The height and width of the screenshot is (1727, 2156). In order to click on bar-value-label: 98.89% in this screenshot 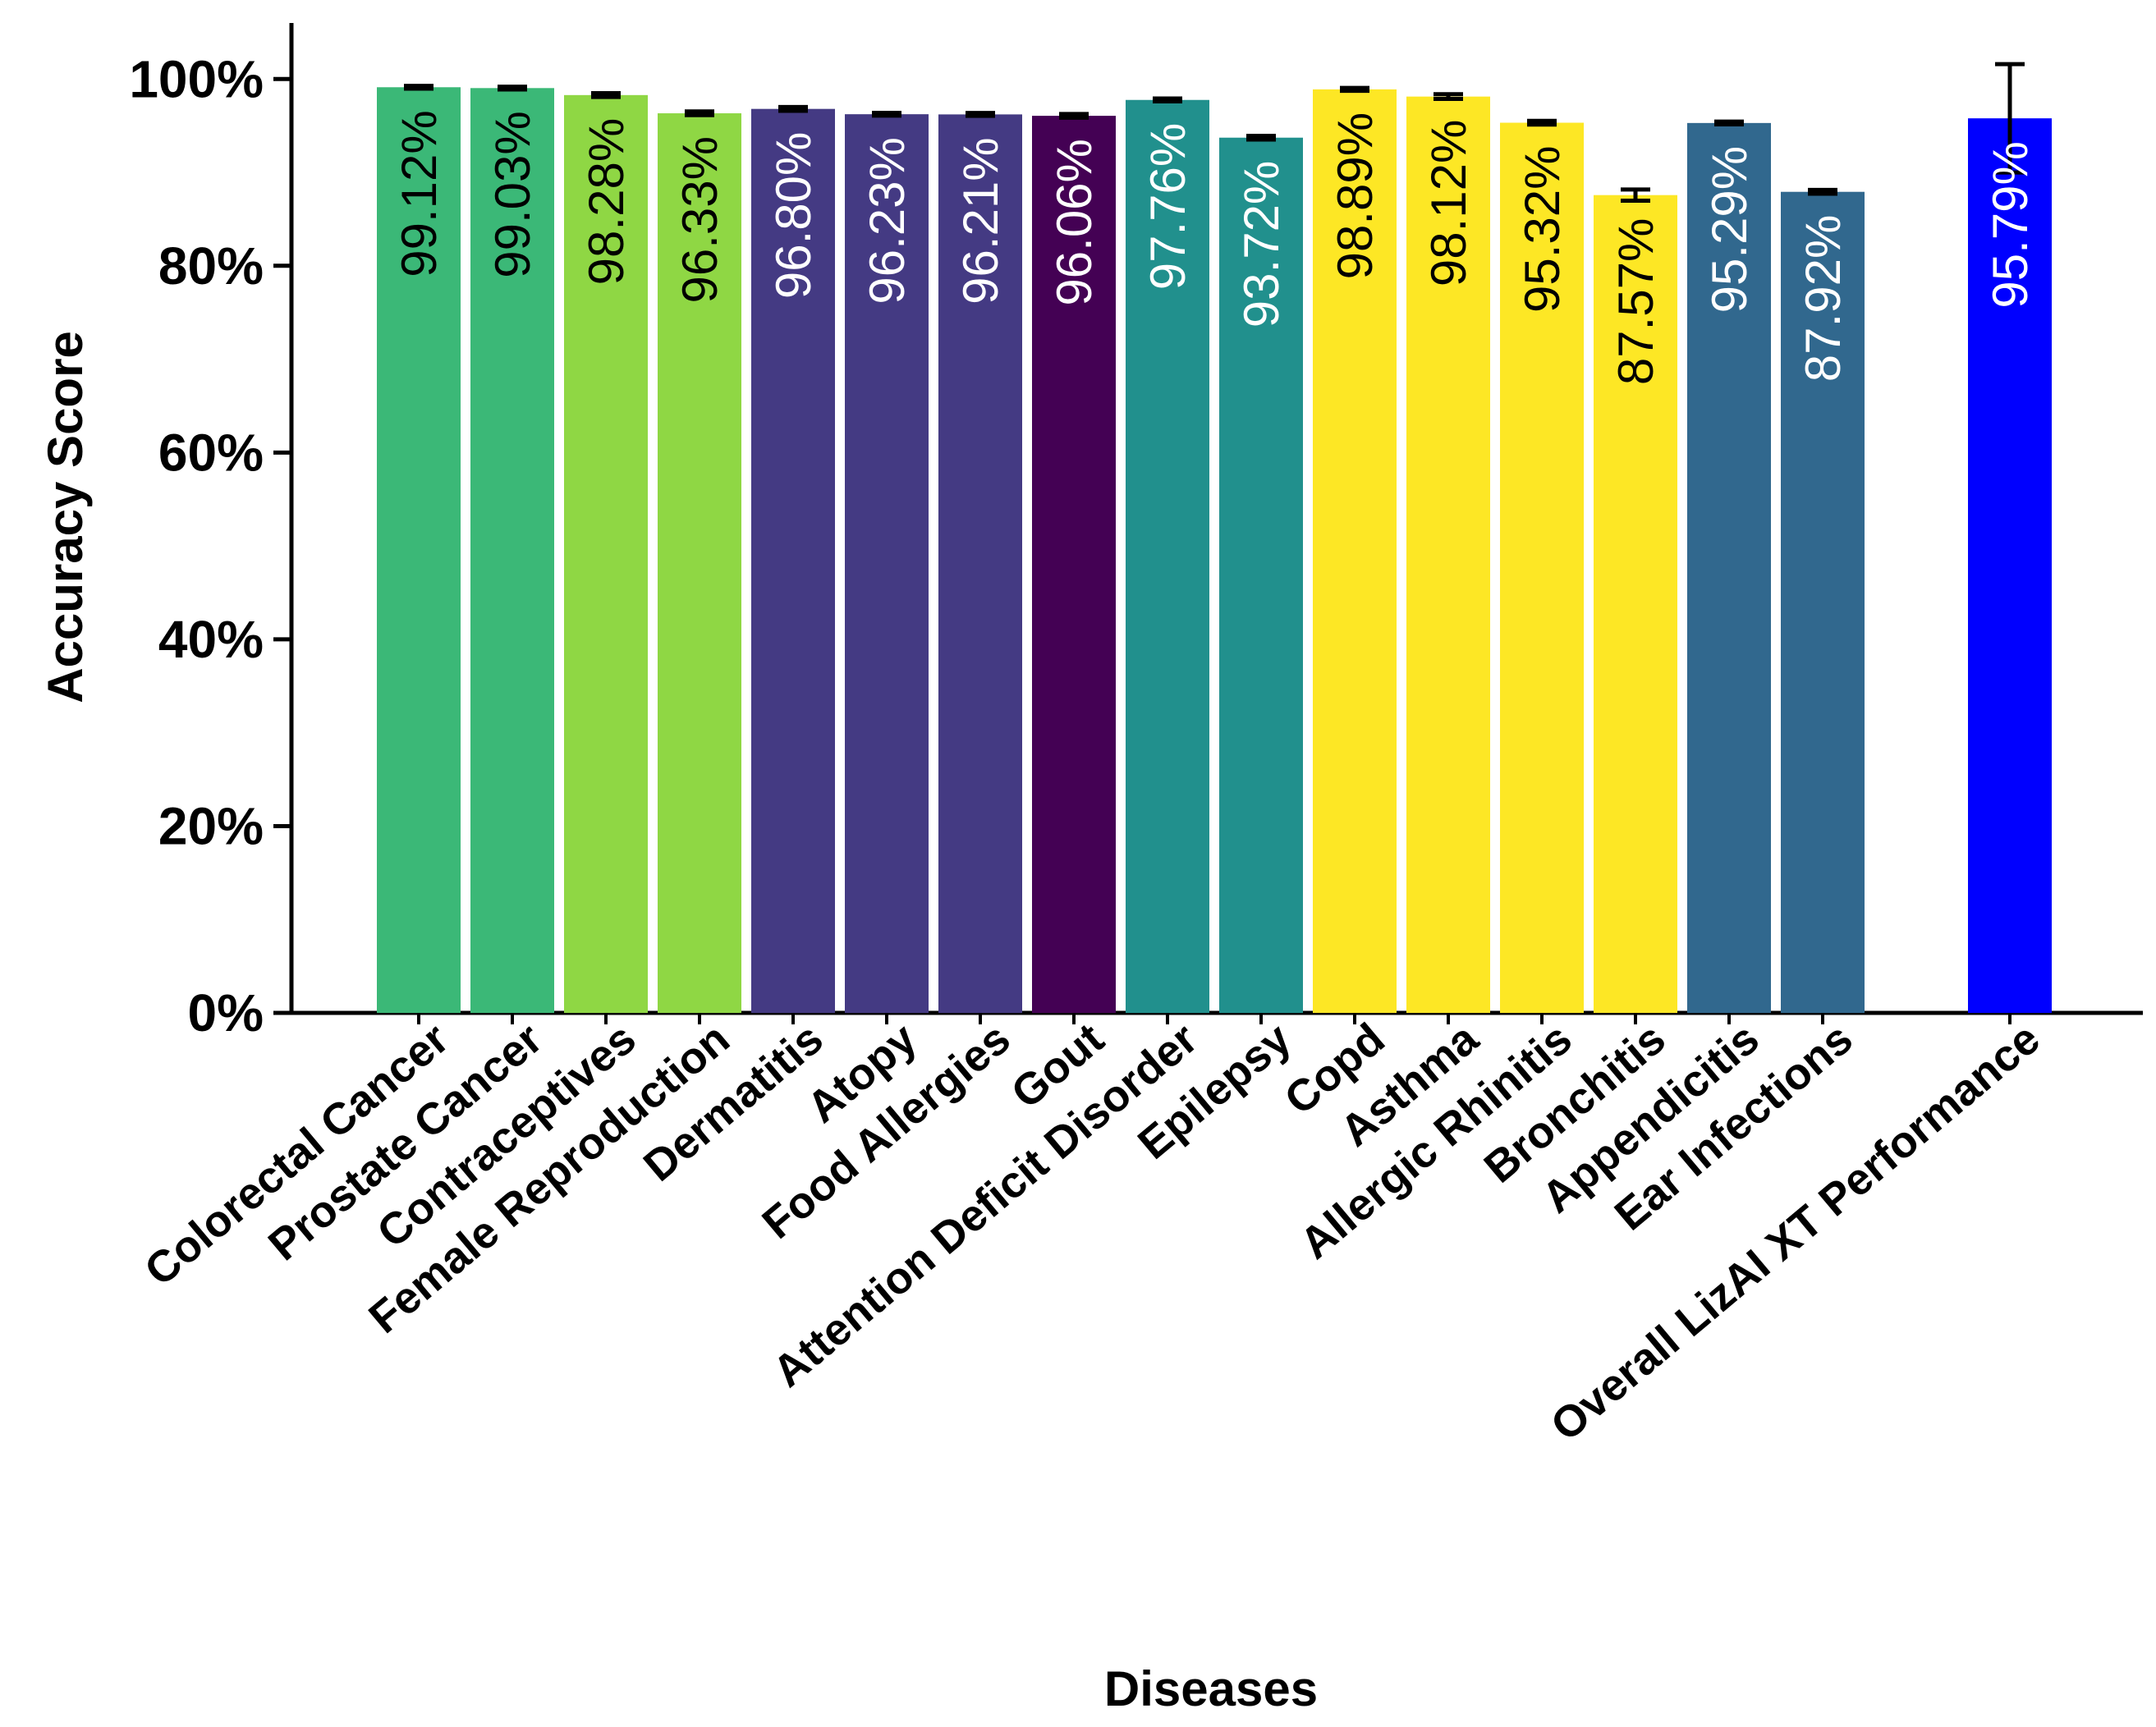, I will do `click(1355, 195)`.